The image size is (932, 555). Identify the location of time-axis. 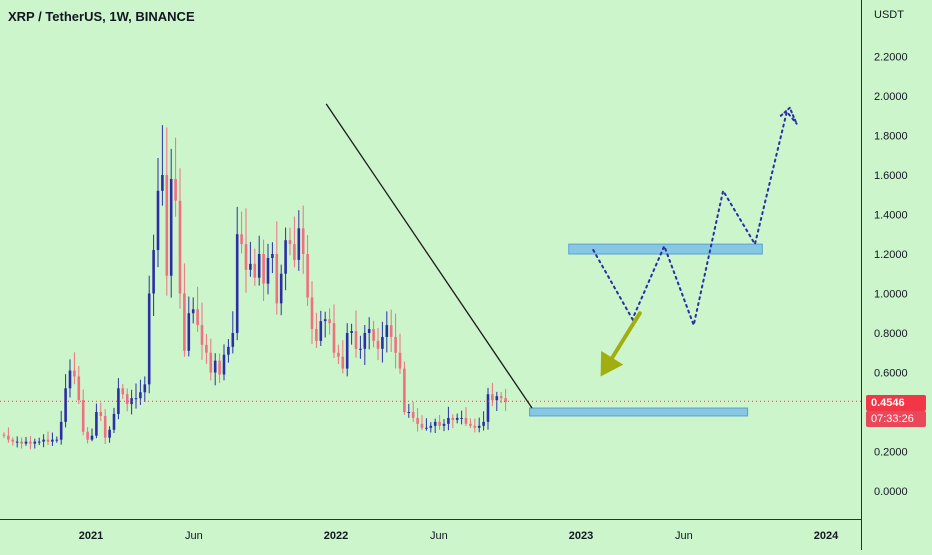
(430, 535).